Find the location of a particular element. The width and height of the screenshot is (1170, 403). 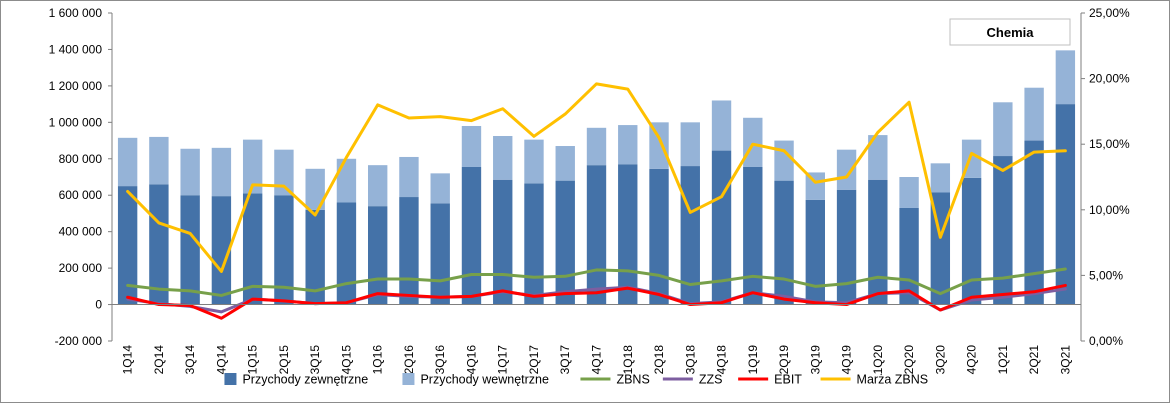

legend-label-0: Przychody zewnętrzne is located at coordinates (305, 380).